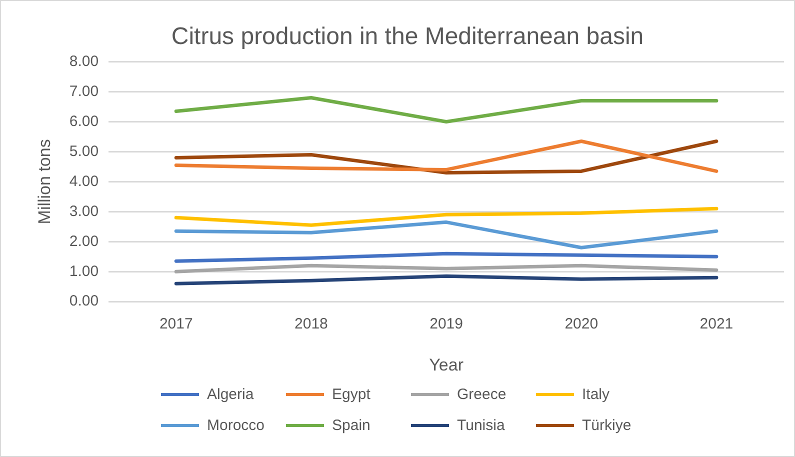 The width and height of the screenshot is (795, 457). Describe the element at coordinates (481, 425) in the screenshot. I see `legend-label: Tunisia` at that location.